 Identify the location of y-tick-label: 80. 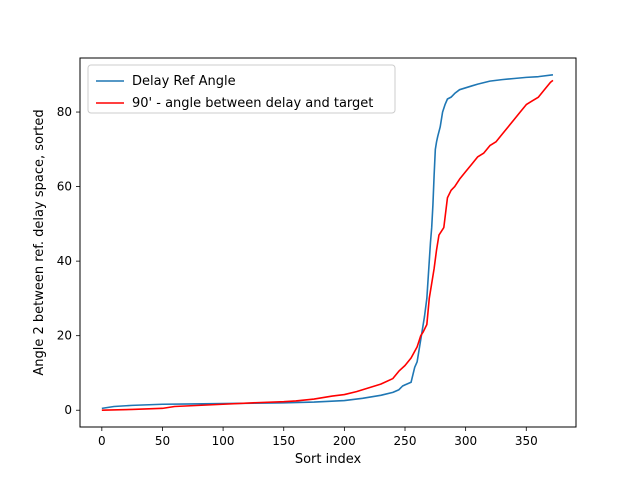
(64, 112).